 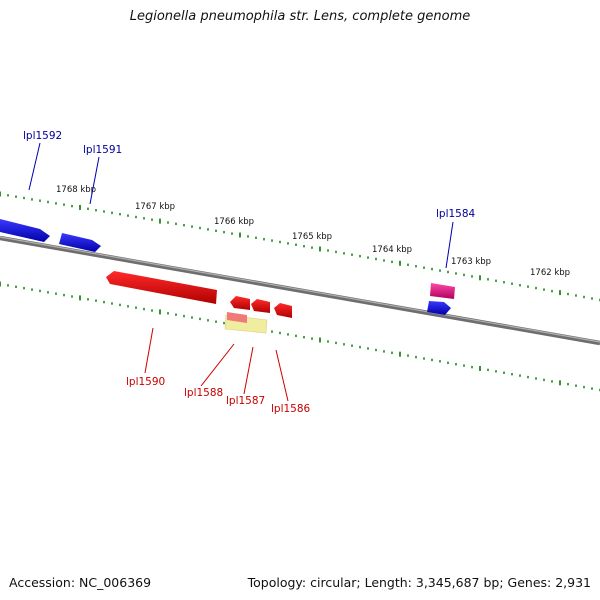 What do you see at coordinates (312, 237) in the screenshot?
I see `kbp-label: 1765 kbp` at bounding box center [312, 237].